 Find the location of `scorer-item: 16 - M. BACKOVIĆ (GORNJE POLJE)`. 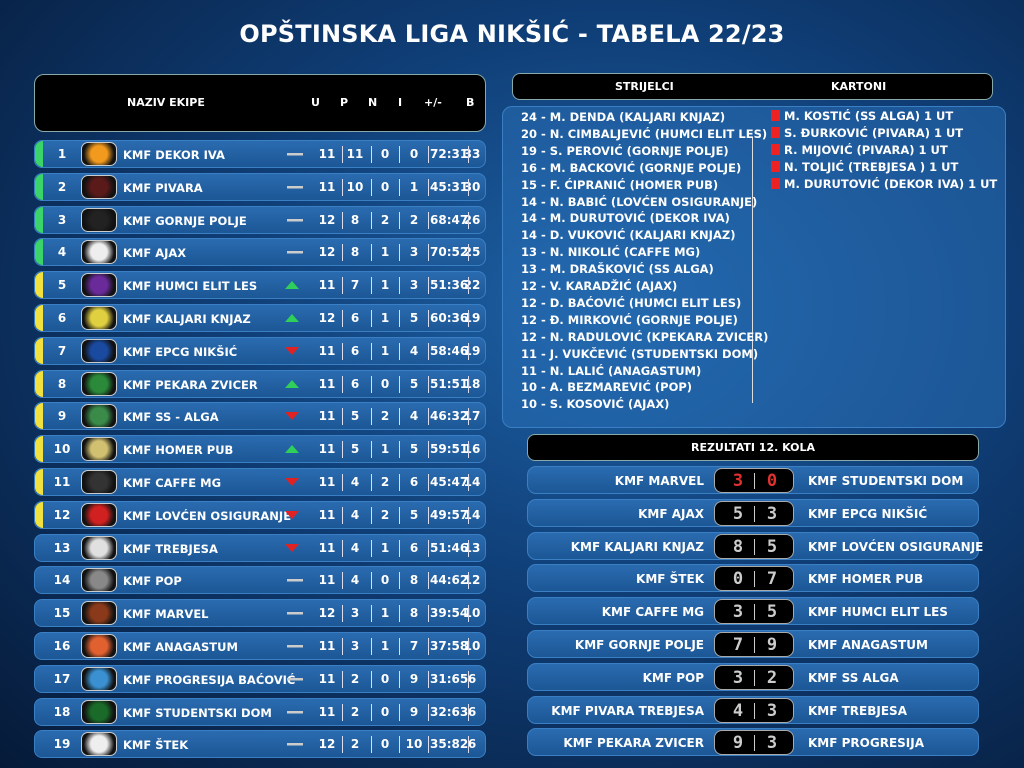

scorer-item: 16 - M. BACKOVIĆ (GORNJE POLJE) is located at coordinates (631, 167).